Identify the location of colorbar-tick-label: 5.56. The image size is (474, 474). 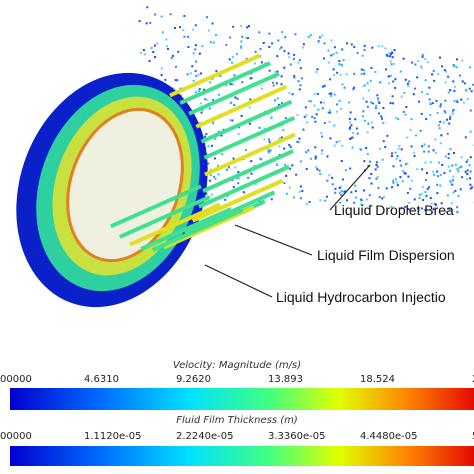
(473, 436).